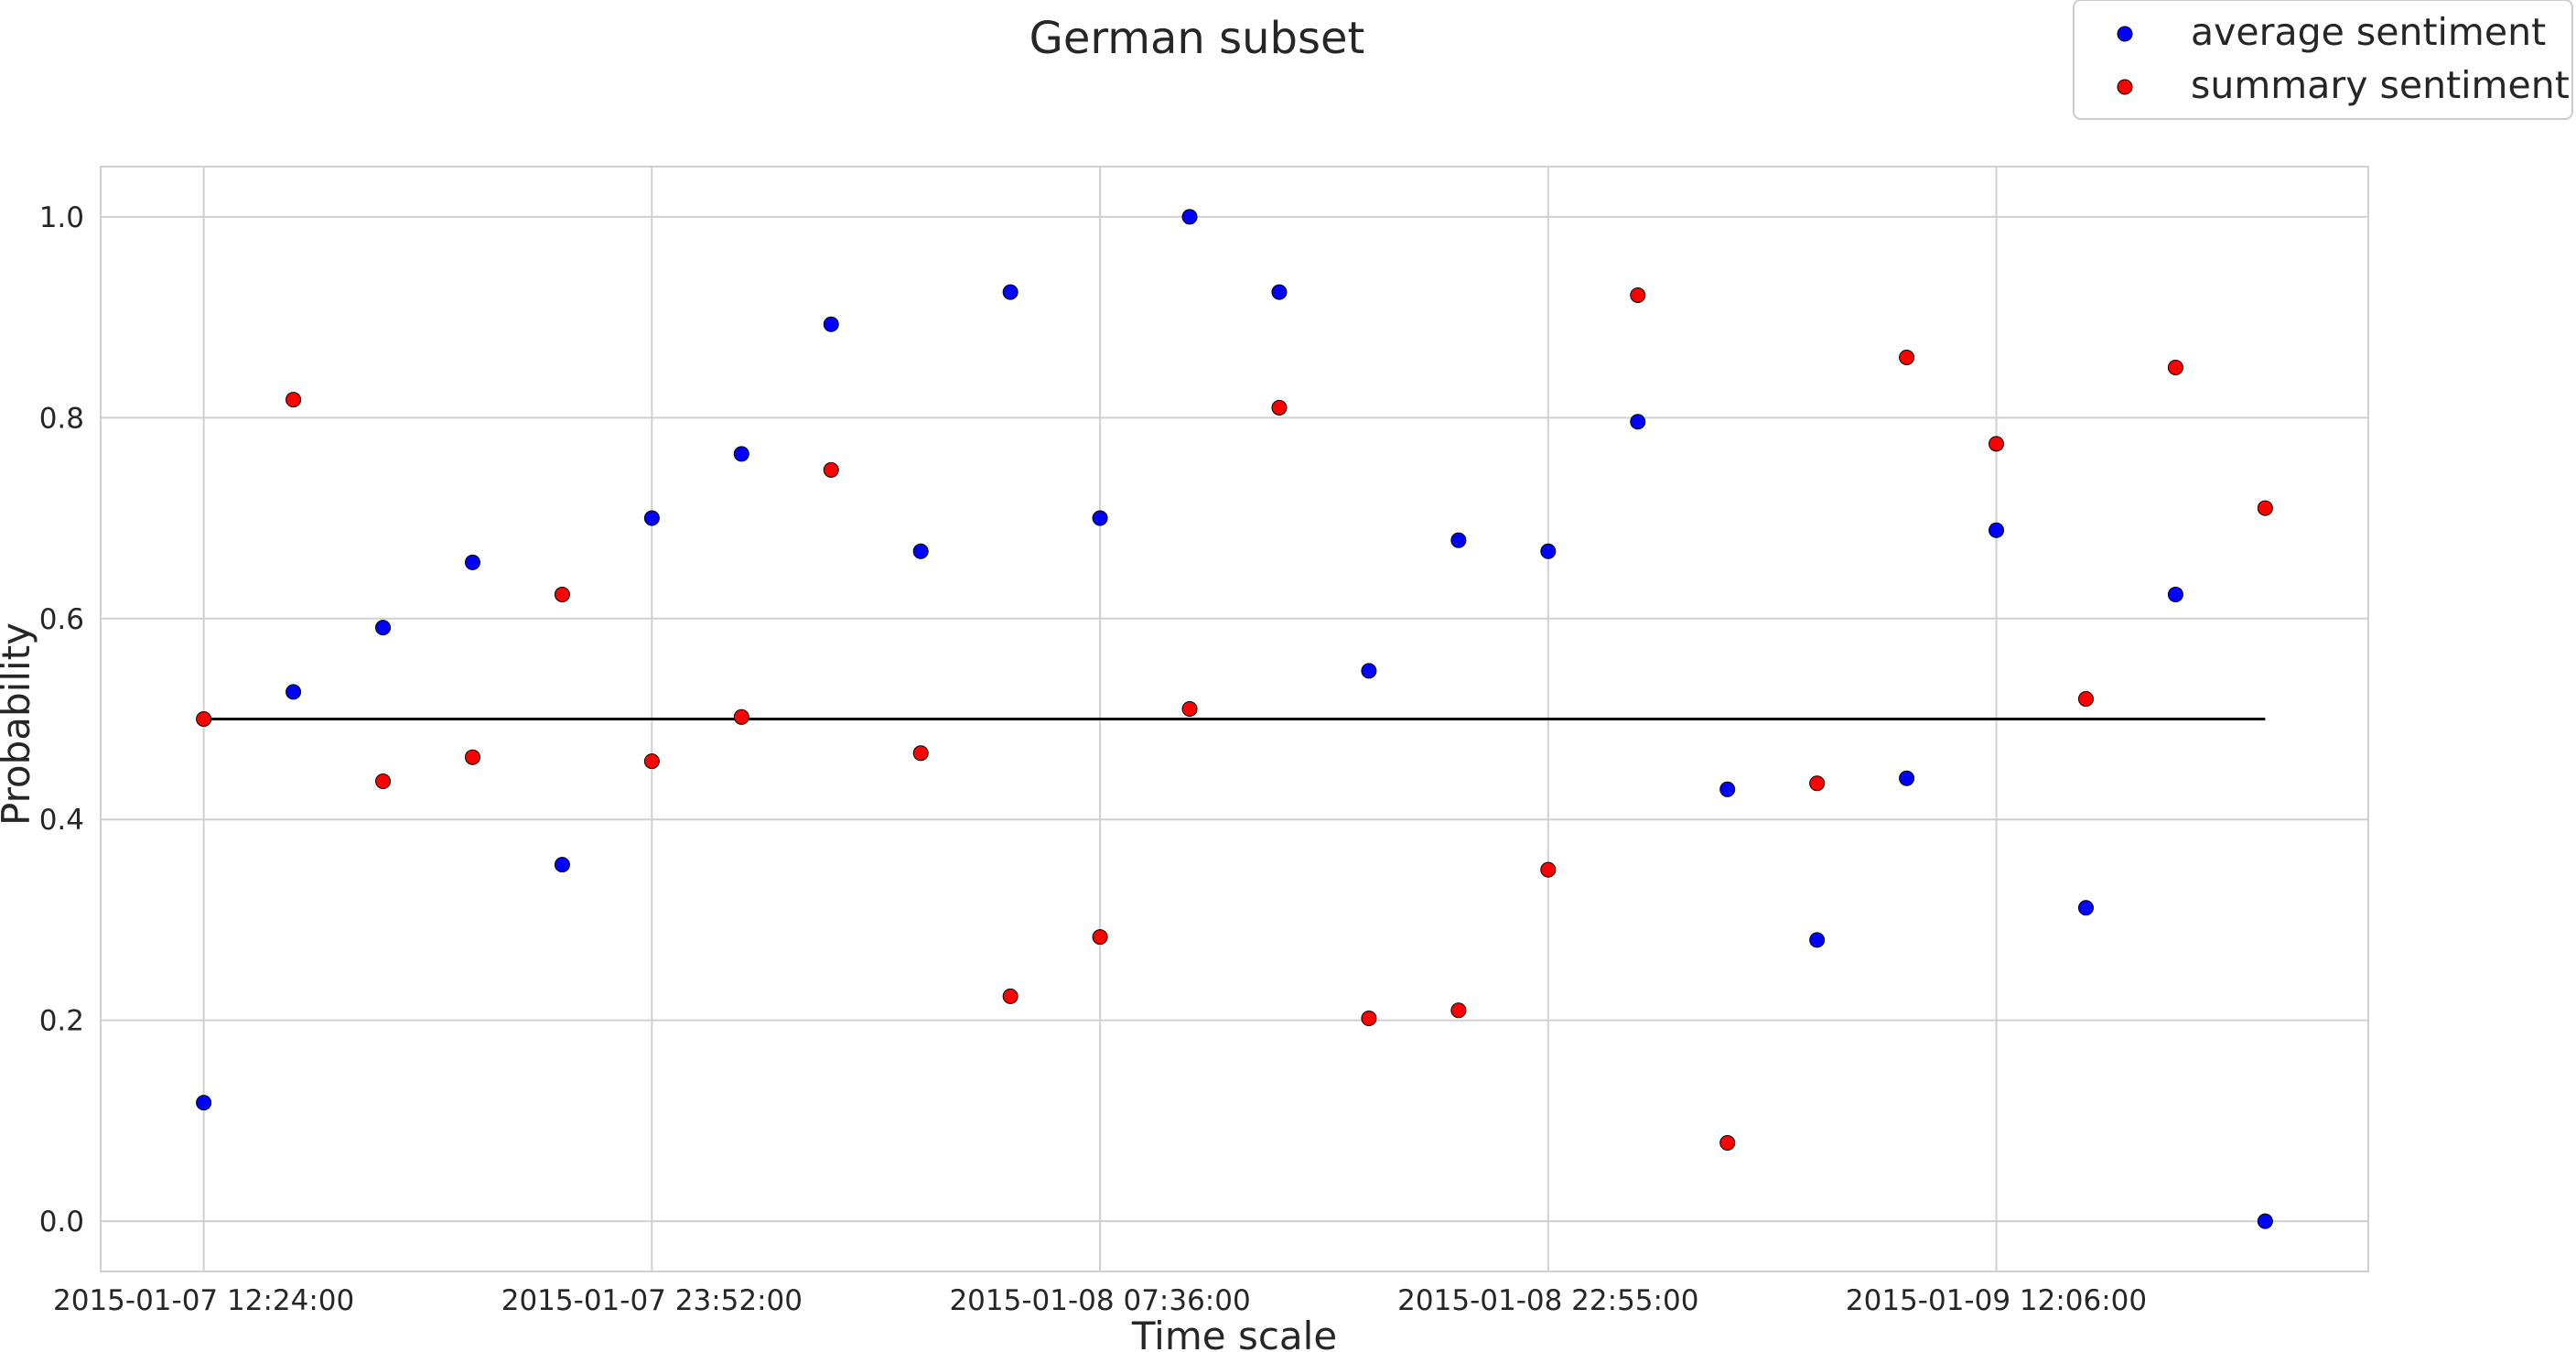 Image resolution: width=2576 pixels, height=1352 pixels. I want to click on x-tick-label: 2015-01-09 12:06:00, so click(1997, 1300).